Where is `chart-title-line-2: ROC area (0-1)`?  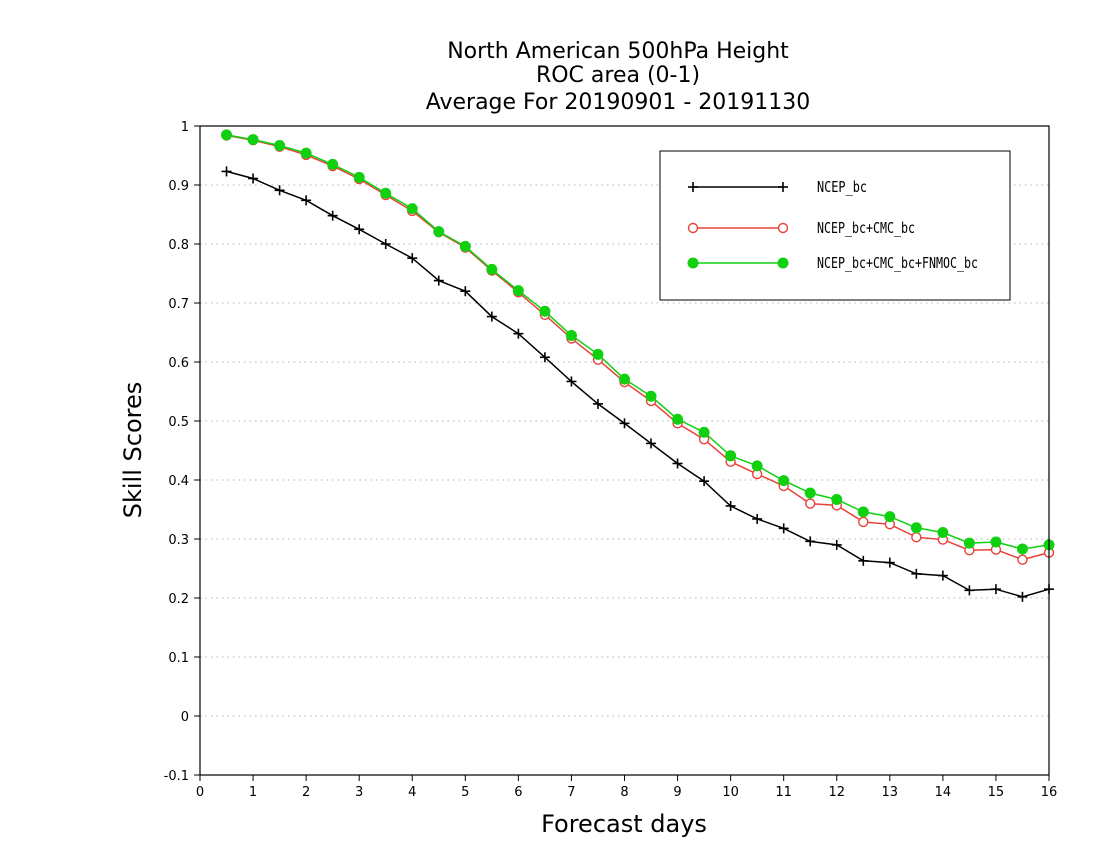 chart-title-line-2: ROC area (0-1) is located at coordinates (618, 75).